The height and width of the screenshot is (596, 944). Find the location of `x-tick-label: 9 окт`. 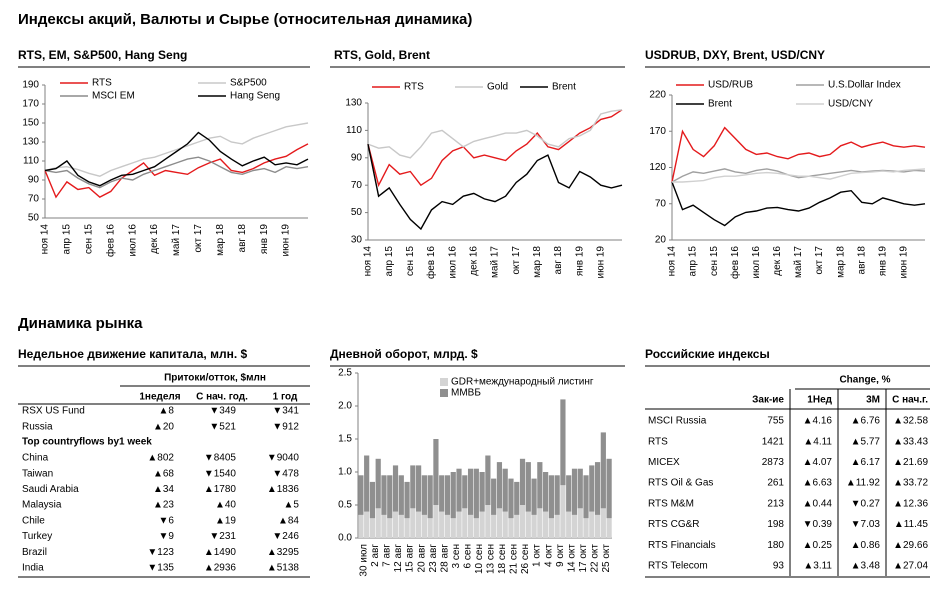

x-tick-label: 9 окт is located at coordinates (560, 555).